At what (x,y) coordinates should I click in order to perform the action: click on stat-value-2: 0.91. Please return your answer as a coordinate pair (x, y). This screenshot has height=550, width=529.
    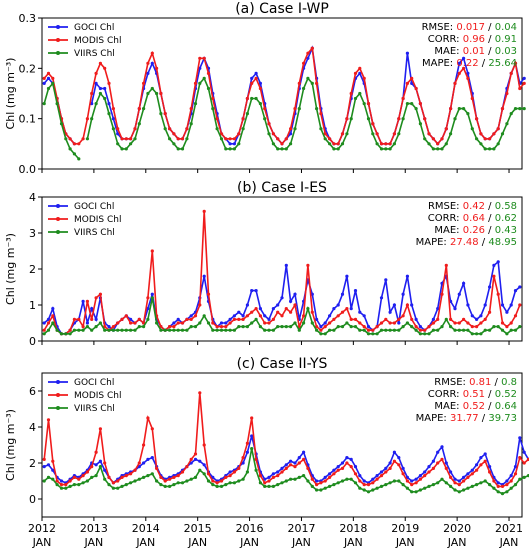
    Looking at the image, I should click on (506, 39).